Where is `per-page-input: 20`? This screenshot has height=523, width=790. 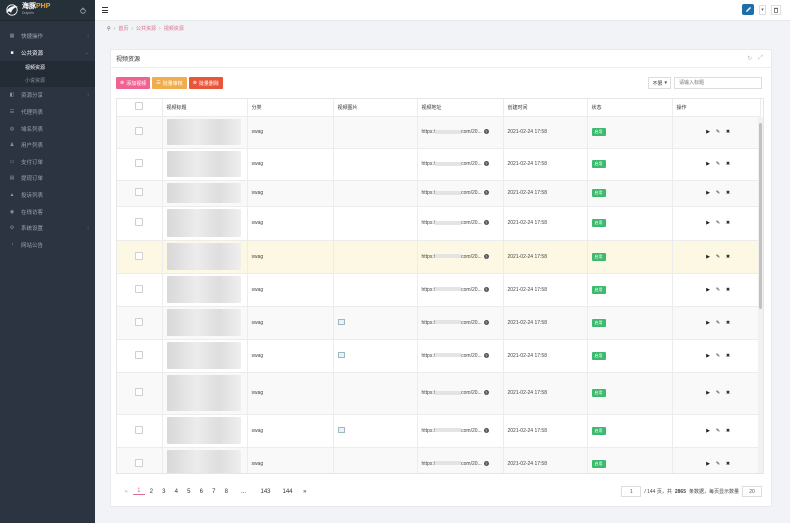 per-page-input: 20 is located at coordinates (752, 491).